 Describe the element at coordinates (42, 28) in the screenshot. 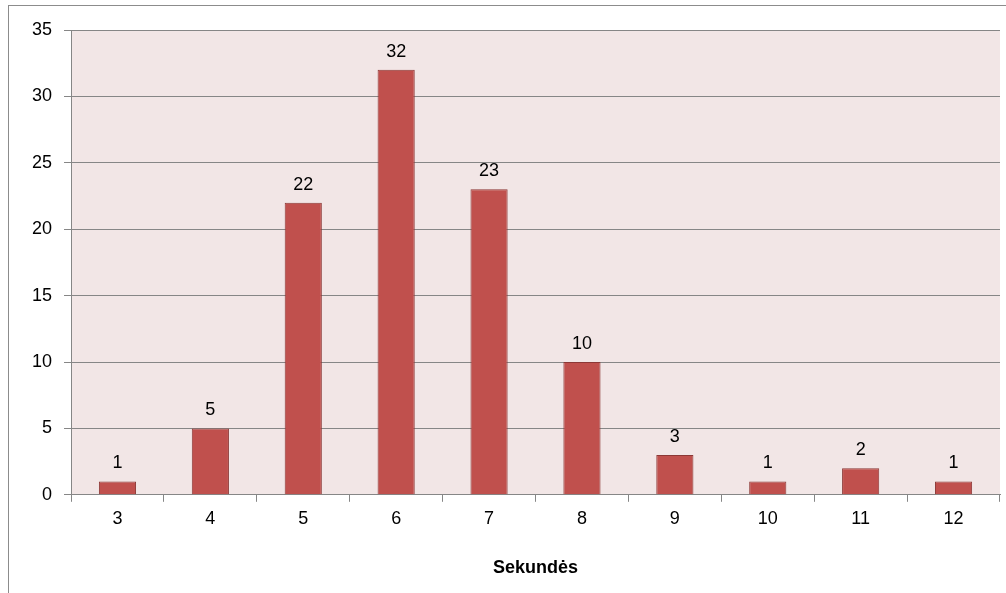

I see `y-tick-label: 35` at that location.